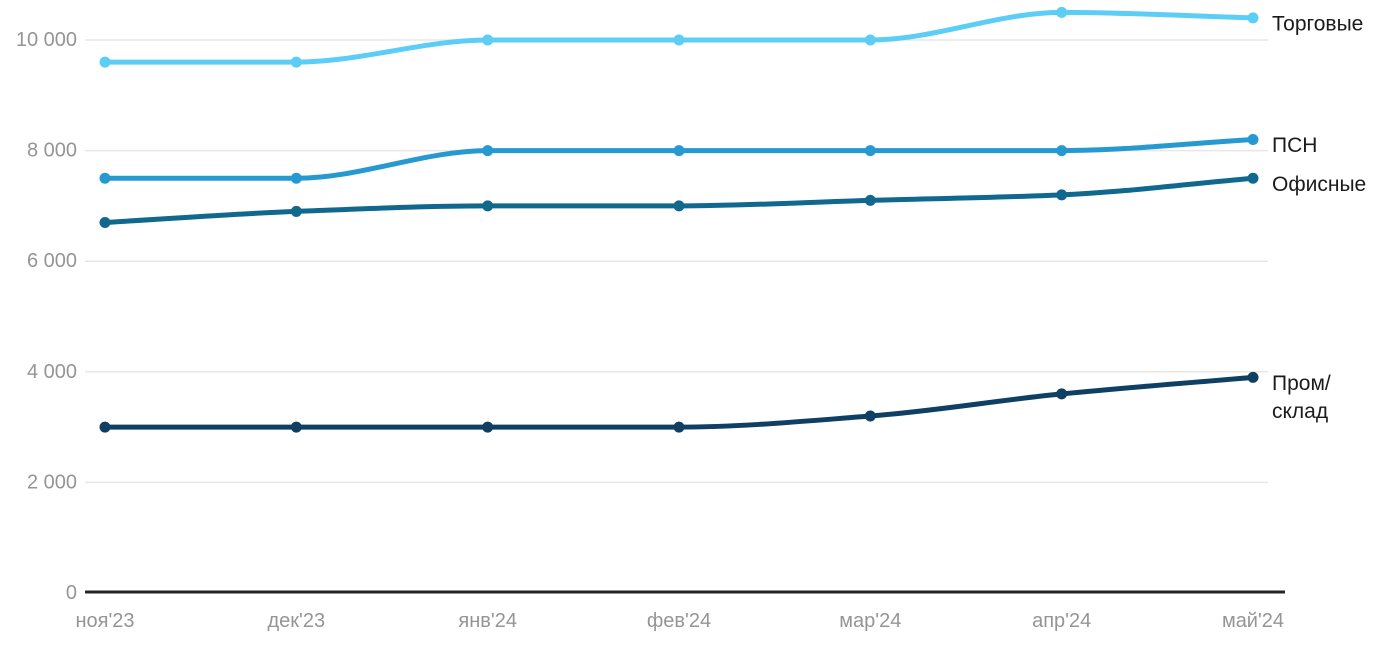 The height and width of the screenshot is (650, 1400). I want to click on series-label: ПСН, so click(1294, 145).